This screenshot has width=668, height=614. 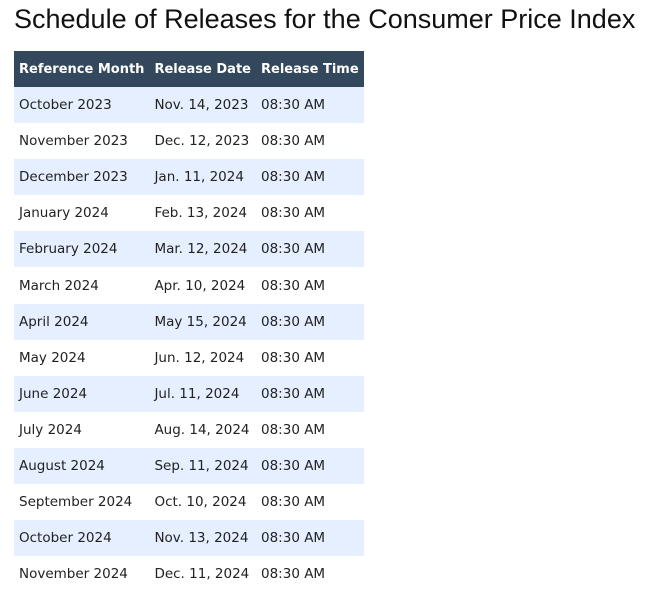 I want to click on table-cell: June 2024, so click(x=82, y=393).